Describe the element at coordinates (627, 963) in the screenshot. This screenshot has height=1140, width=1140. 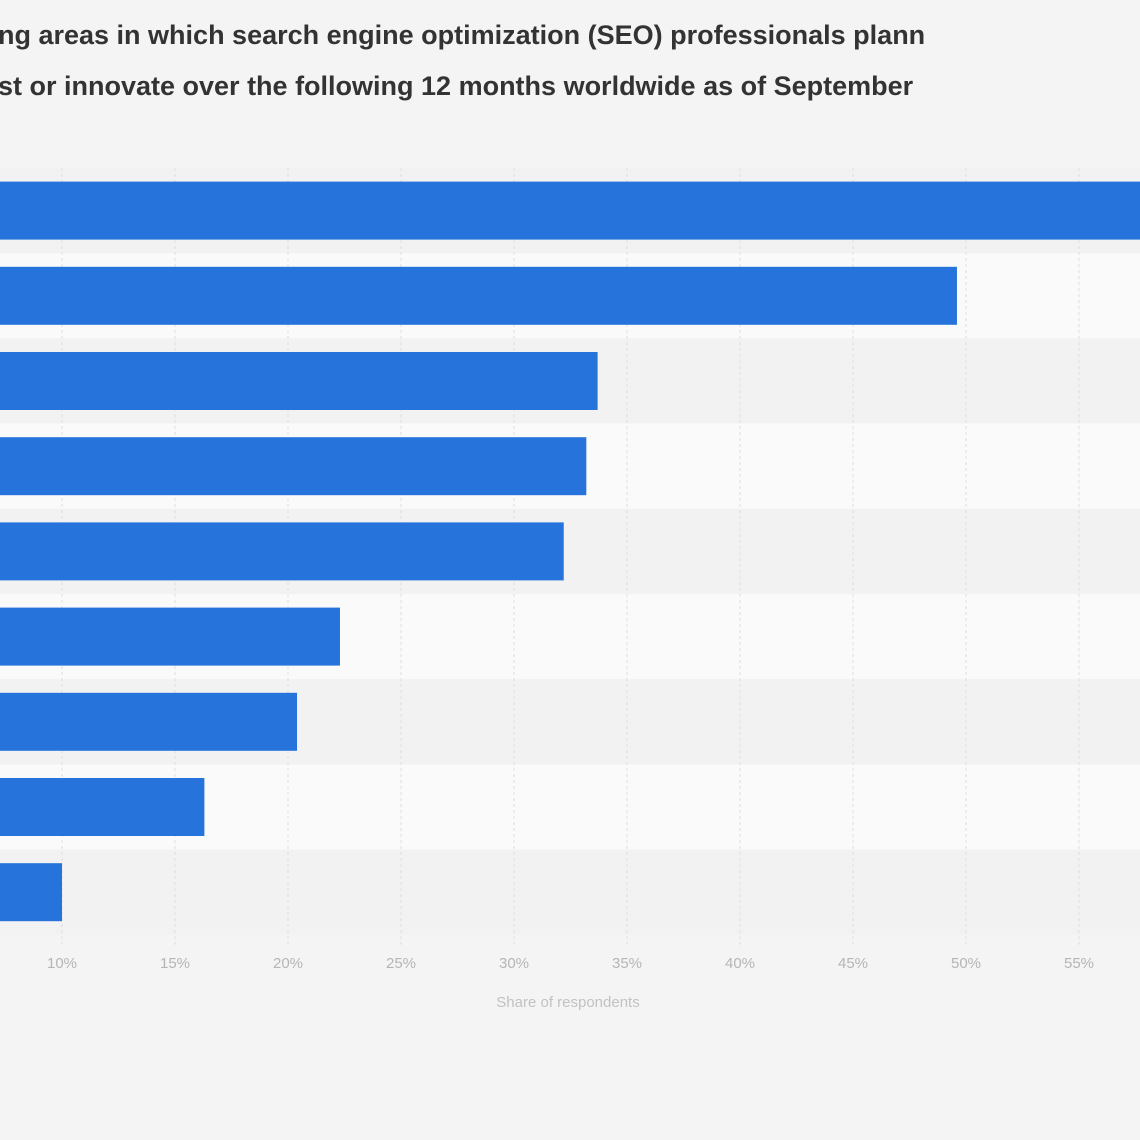
I see `x-tick-label: 35%` at that location.